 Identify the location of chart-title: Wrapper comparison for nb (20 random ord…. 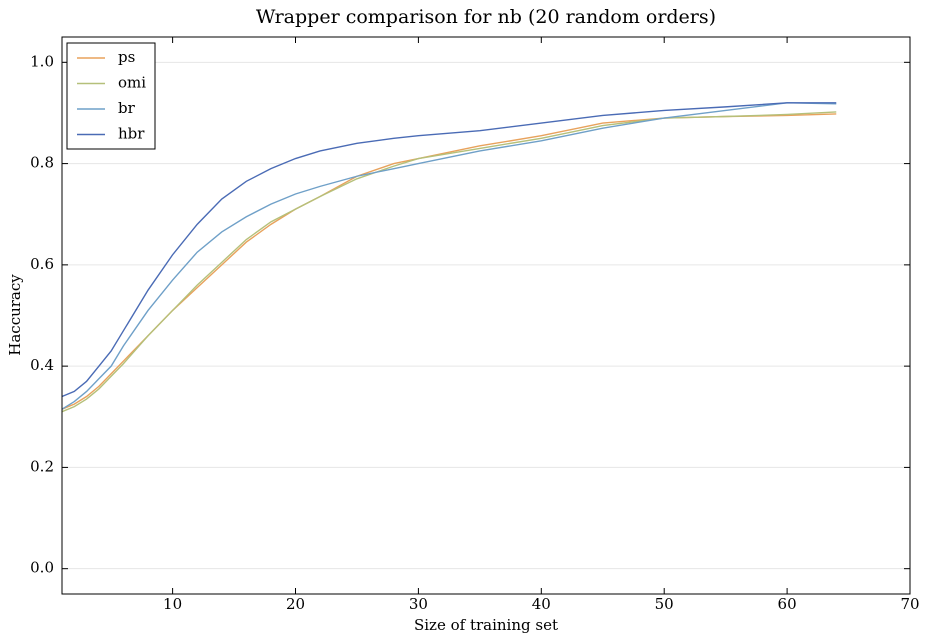
(486, 17).